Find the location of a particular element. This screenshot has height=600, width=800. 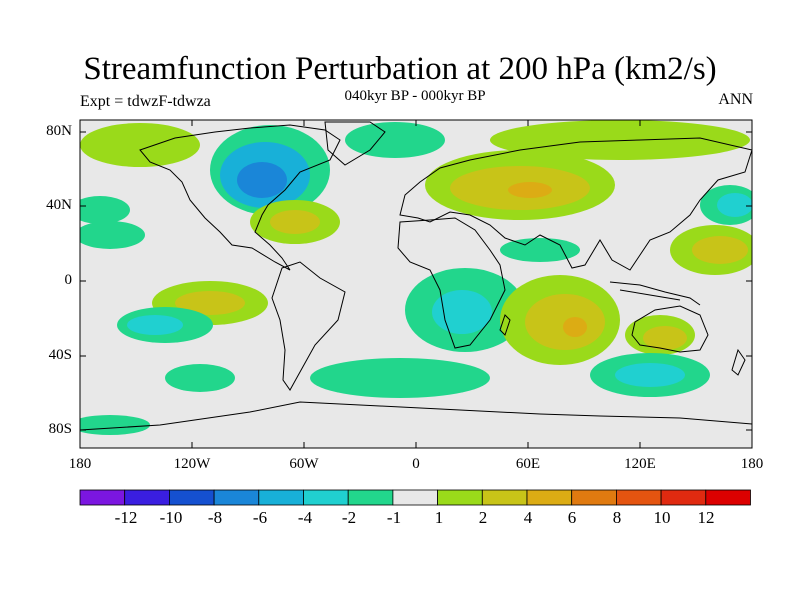

colorbar-label: 10 is located at coordinates (662, 517).